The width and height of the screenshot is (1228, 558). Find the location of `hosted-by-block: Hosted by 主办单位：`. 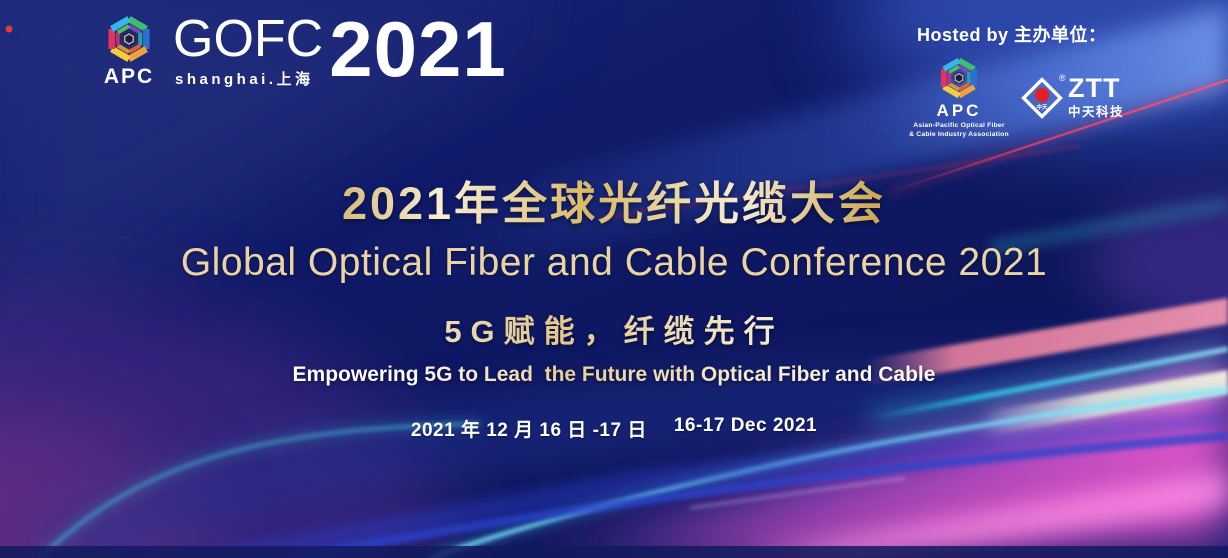

hosted-by-block: Hosted by 主办单位： is located at coordinates (1033, 80).